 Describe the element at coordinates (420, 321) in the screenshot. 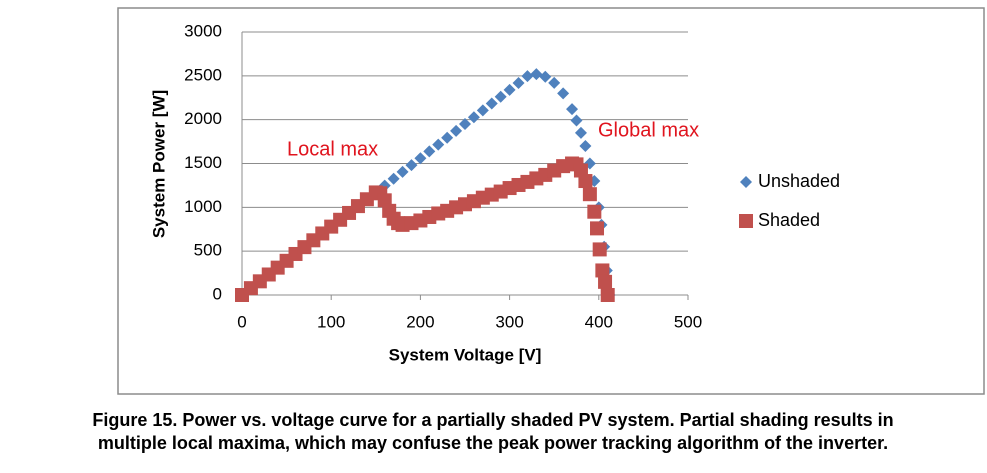

I see `x-tick-label: 200` at that location.